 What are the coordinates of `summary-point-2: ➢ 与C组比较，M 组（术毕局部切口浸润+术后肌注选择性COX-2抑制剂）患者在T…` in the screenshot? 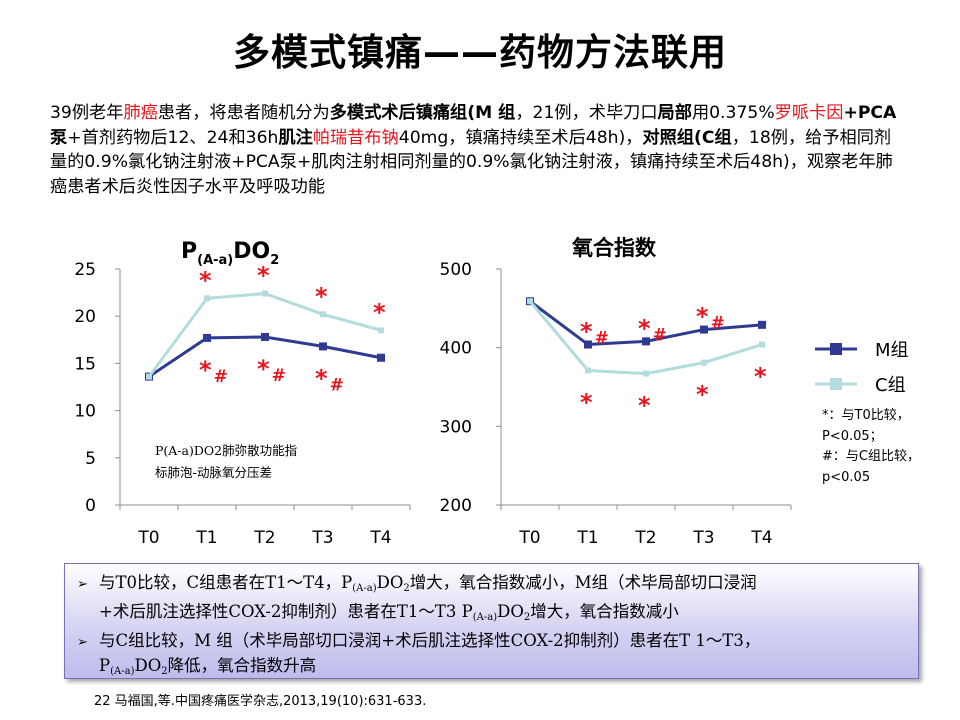 It's located at (492, 641).